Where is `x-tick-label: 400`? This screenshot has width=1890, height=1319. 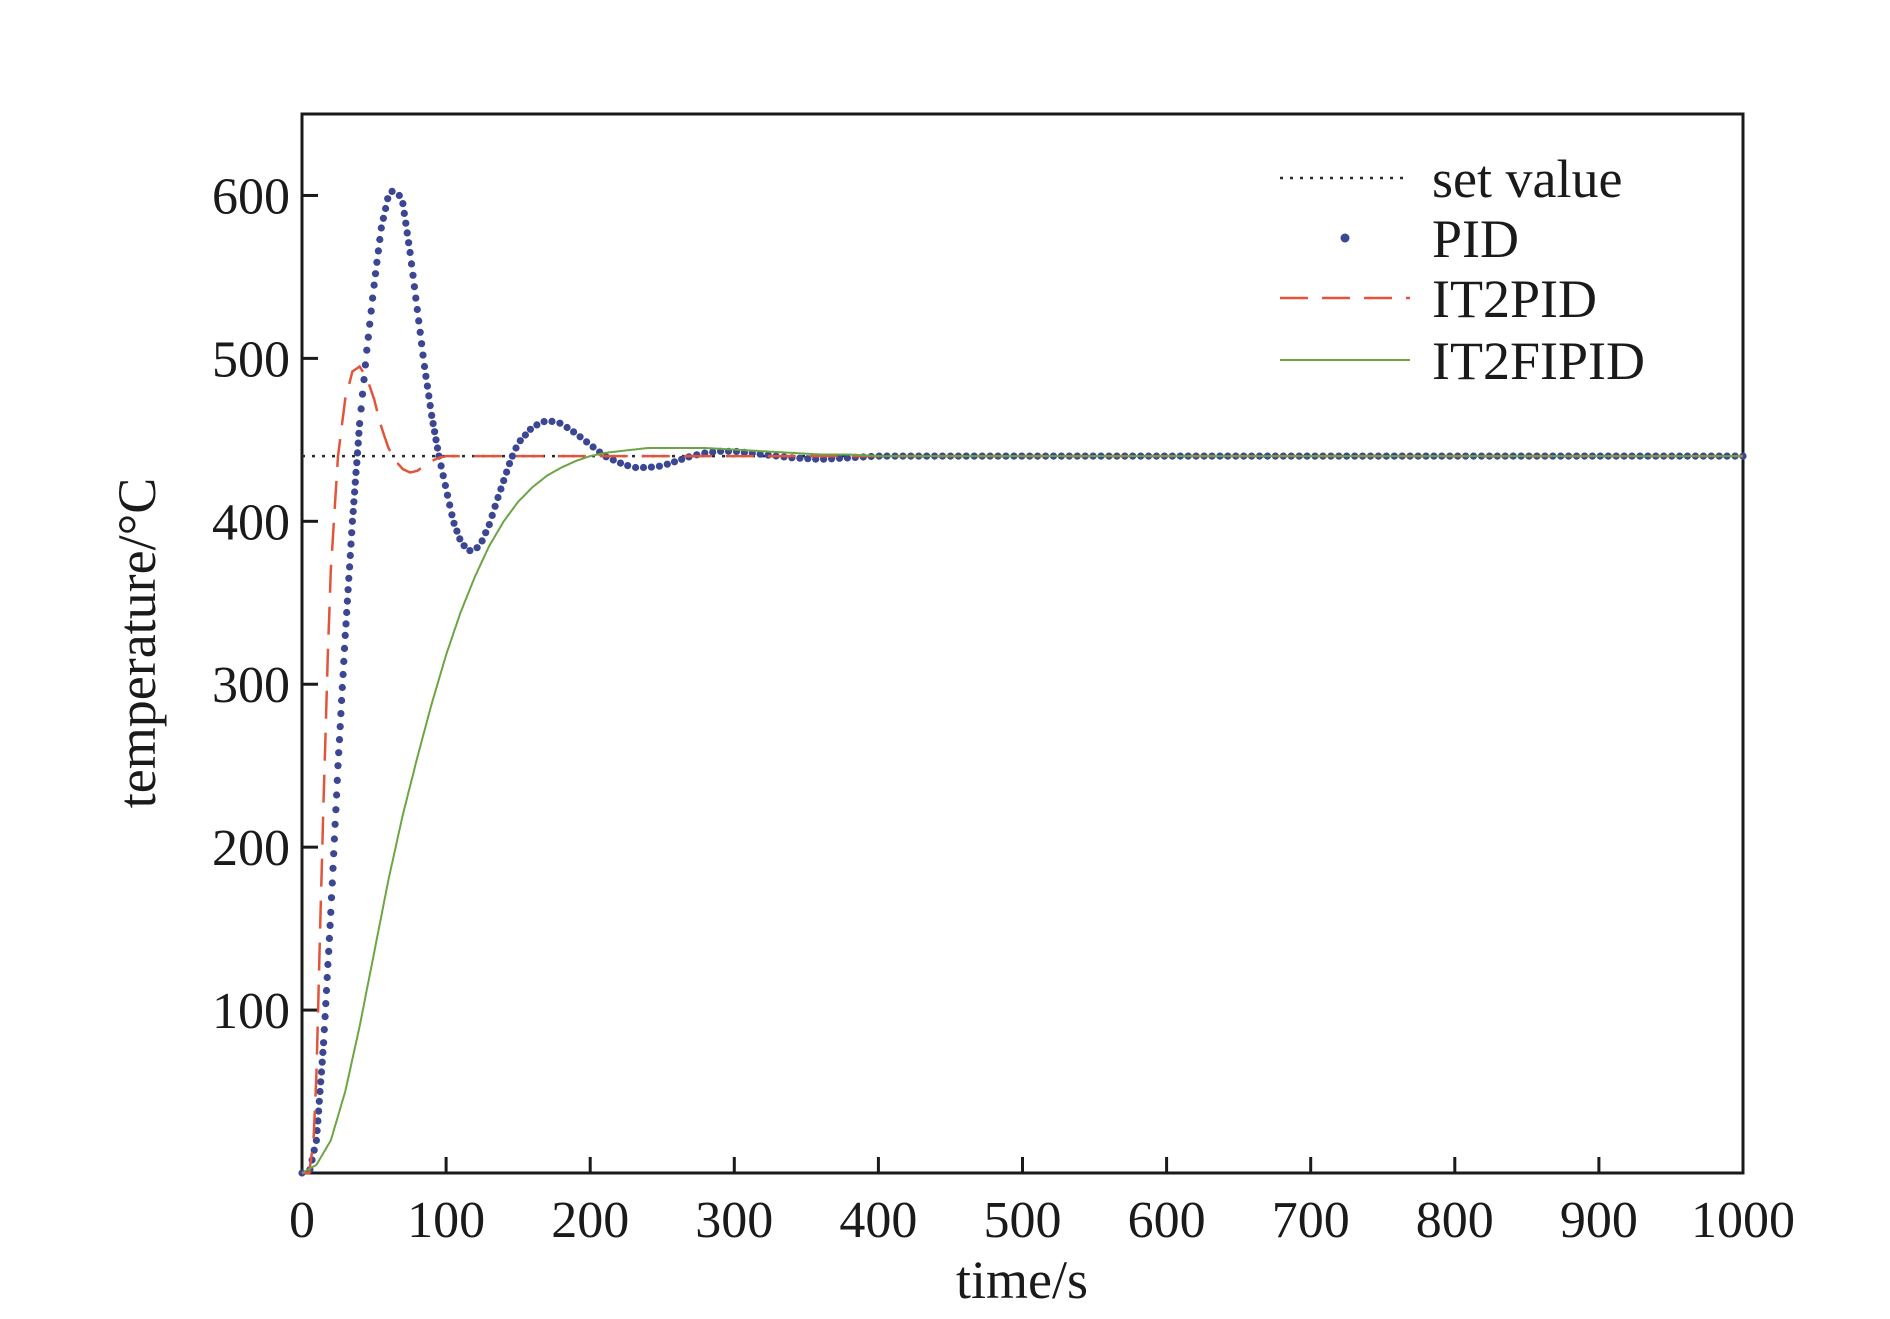 x-tick-label: 400 is located at coordinates (878, 1220).